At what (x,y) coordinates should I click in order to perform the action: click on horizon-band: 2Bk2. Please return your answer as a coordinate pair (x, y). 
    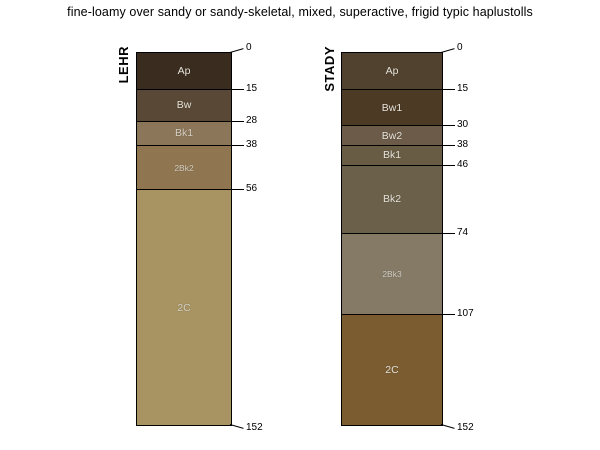
    Looking at the image, I should click on (184, 168).